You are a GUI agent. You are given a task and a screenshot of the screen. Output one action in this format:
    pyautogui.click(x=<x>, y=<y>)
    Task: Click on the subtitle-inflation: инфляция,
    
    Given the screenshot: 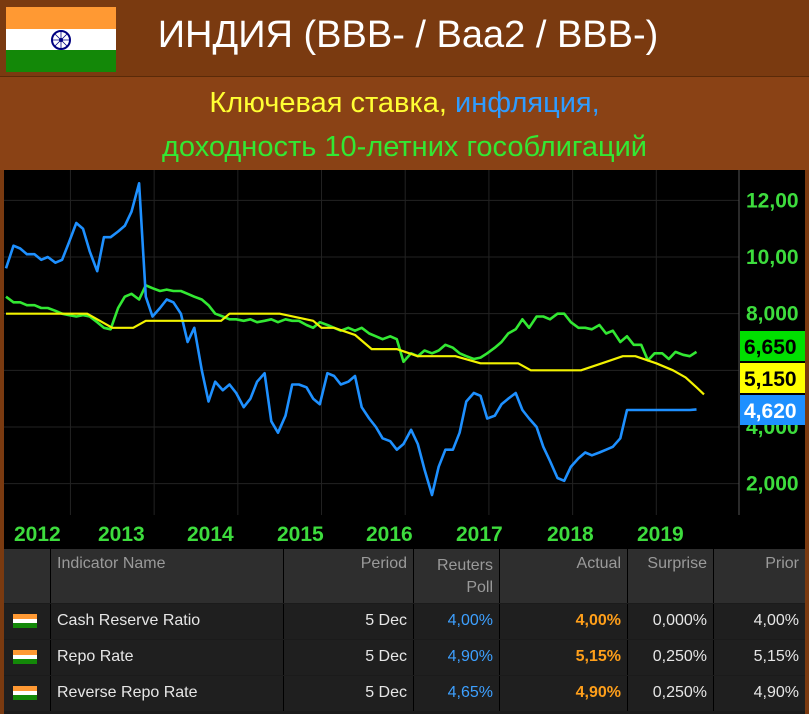 What is the action you would take?
    pyautogui.click(x=527, y=103)
    